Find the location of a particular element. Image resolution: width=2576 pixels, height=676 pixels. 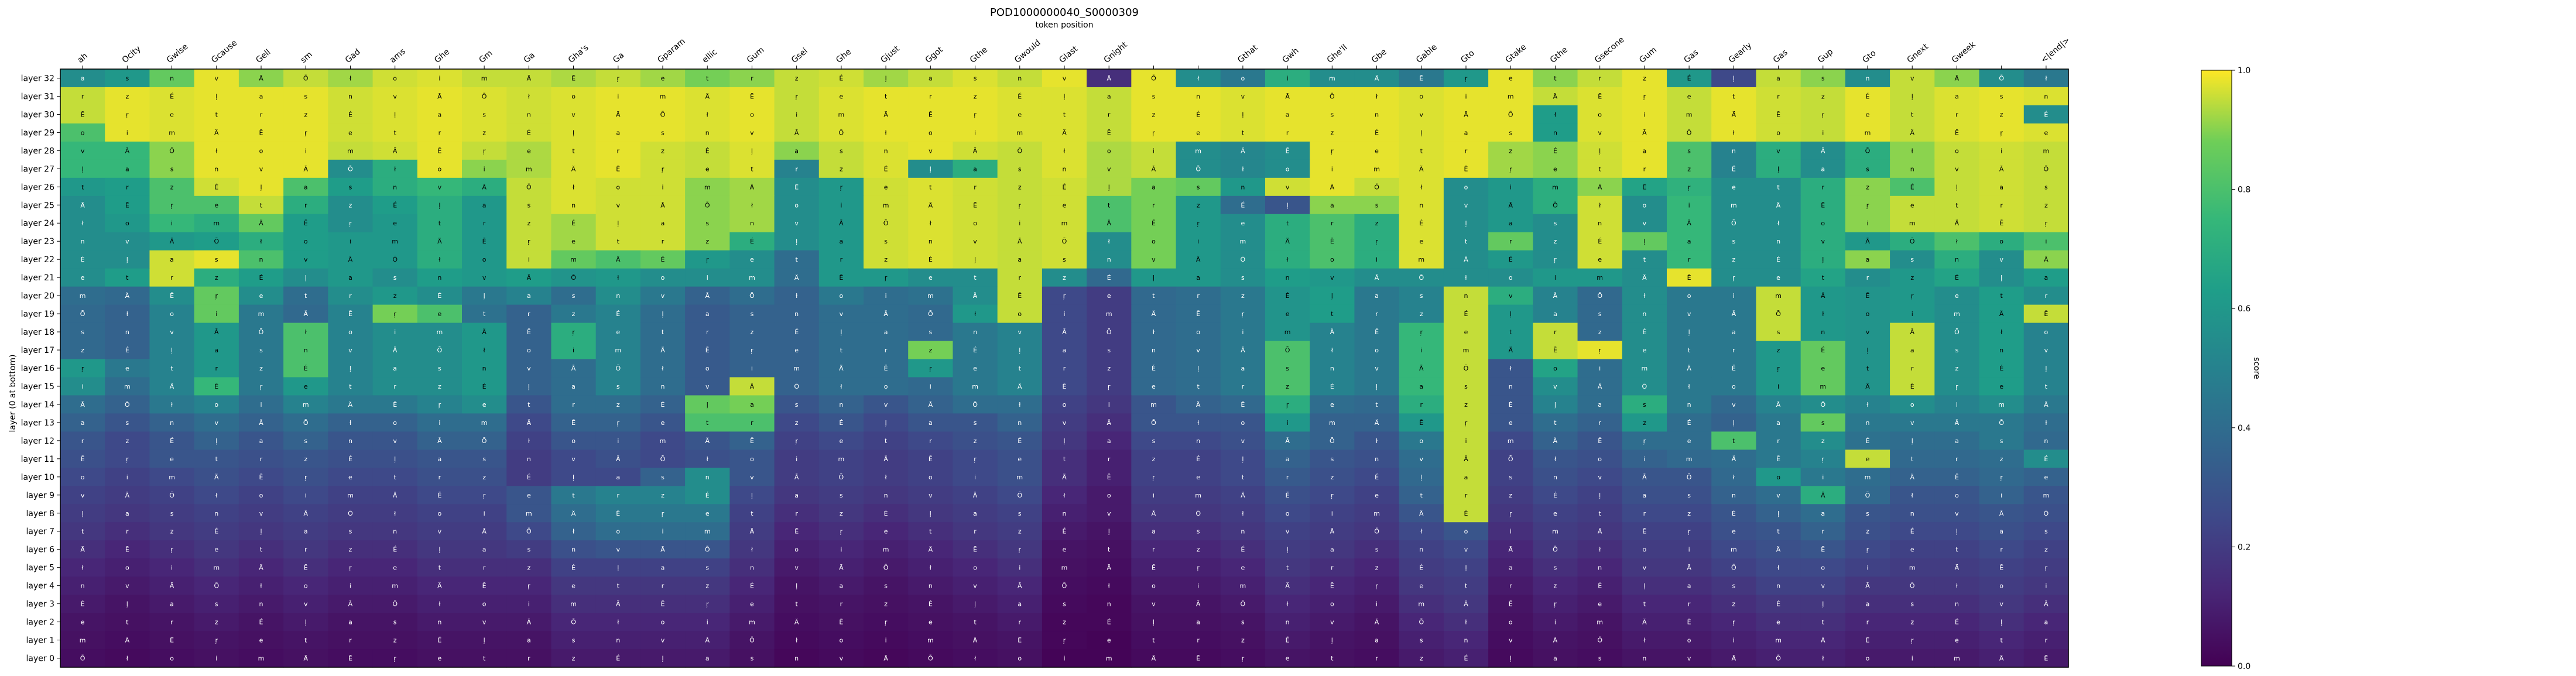

x-tick-label: Gbe is located at coordinates (1379, 56).